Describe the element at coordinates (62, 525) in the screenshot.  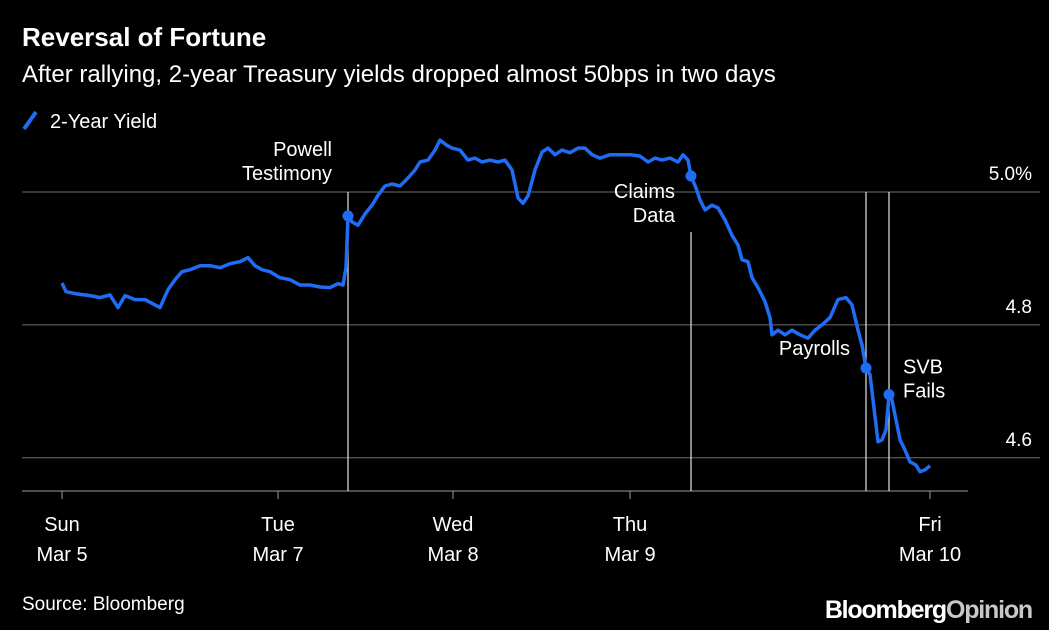
I see `x-tick-label: Sun` at that location.